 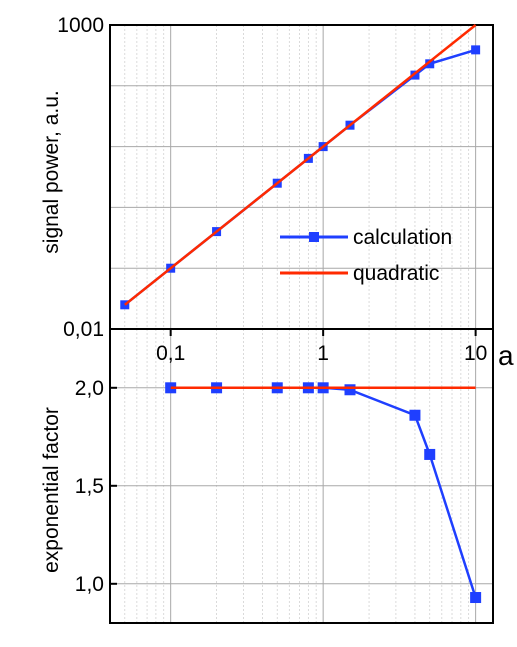 What do you see at coordinates (314, 237) in the screenshot?
I see `legend-calculation-marker` at bounding box center [314, 237].